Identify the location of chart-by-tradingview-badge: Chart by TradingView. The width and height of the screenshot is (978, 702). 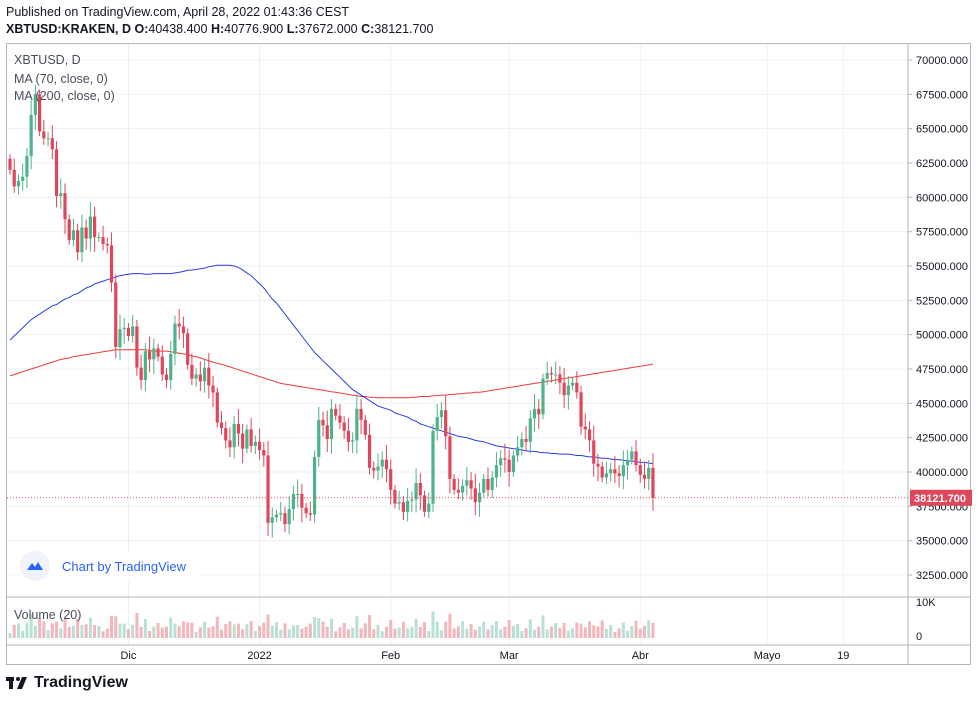
(111, 566).